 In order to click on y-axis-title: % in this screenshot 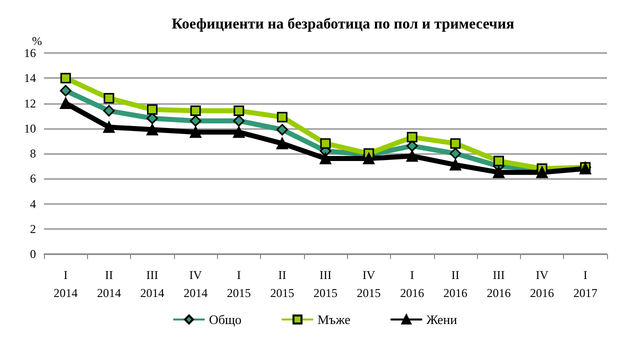, I will do `click(37, 41)`.